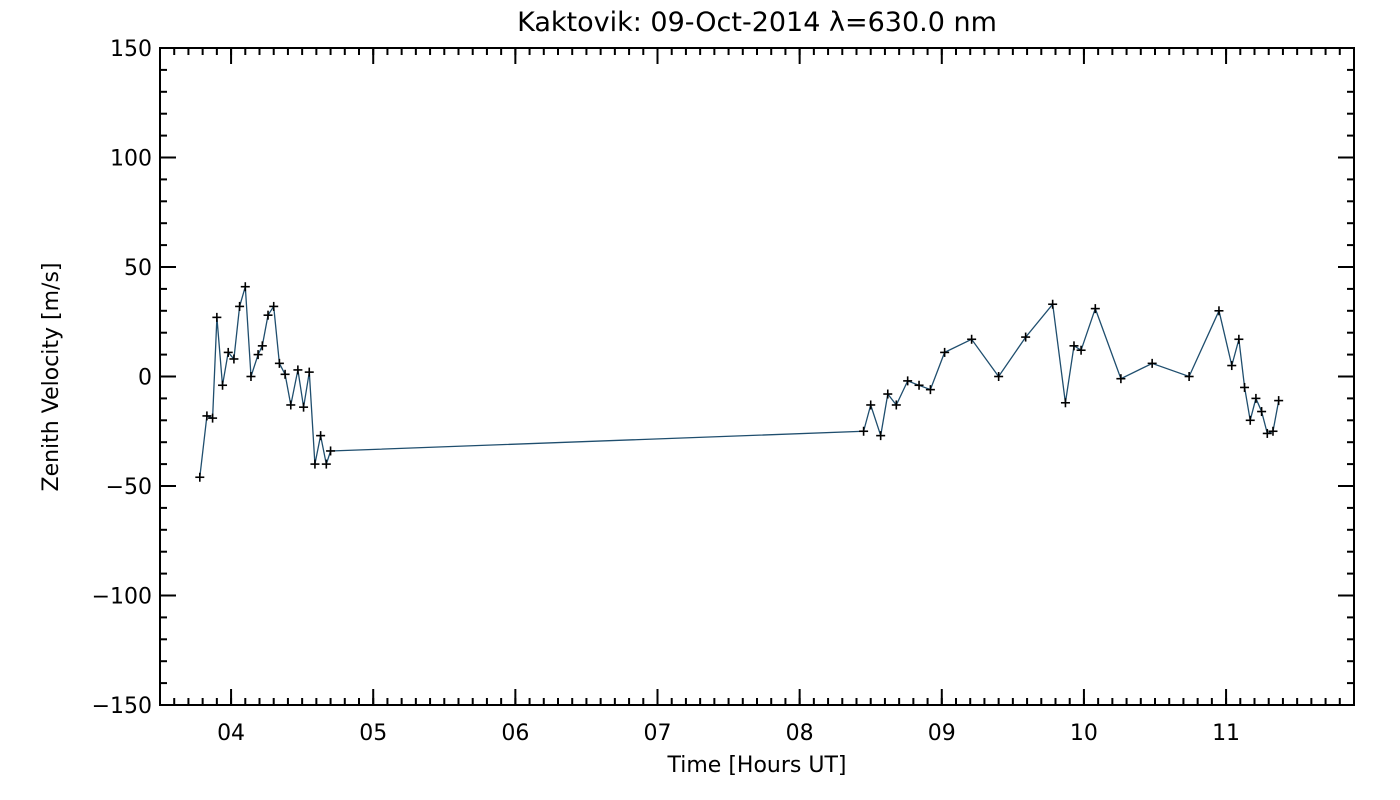  I want to click on x-tick-label: 05, so click(373, 733).